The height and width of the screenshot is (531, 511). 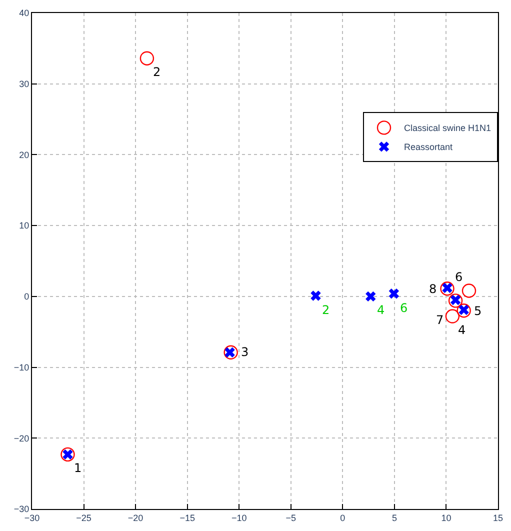 What do you see at coordinates (446, 517) in the screenshot?
I see `x-tick-label: 10` at bounding box center [446, 517].